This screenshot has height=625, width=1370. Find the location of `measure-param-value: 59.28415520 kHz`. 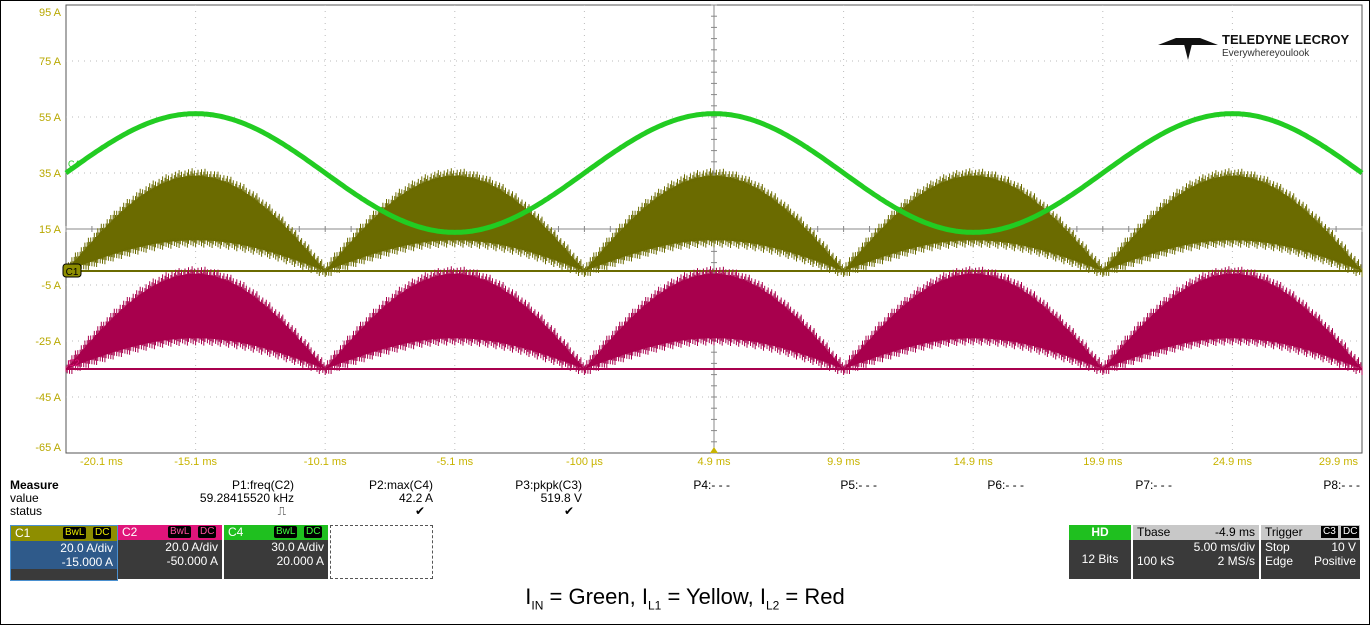

measure-param-value: 59.28415520 kHz is located at coordinates (246, 498).